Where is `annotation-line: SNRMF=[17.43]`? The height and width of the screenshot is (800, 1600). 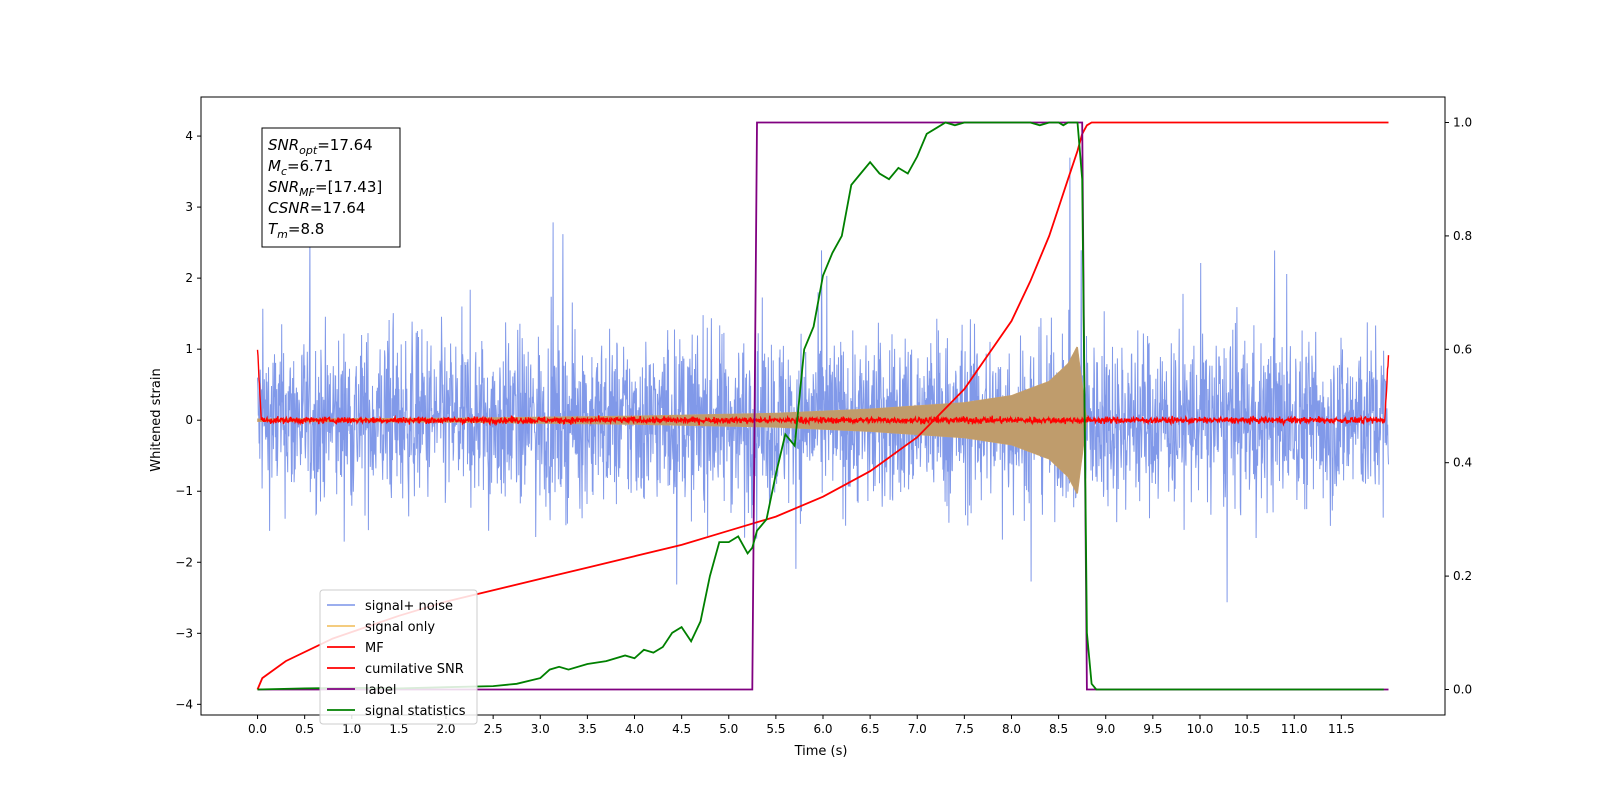 annotation-line: SNRMF=[17.43] is located at coordinates (325, 188).